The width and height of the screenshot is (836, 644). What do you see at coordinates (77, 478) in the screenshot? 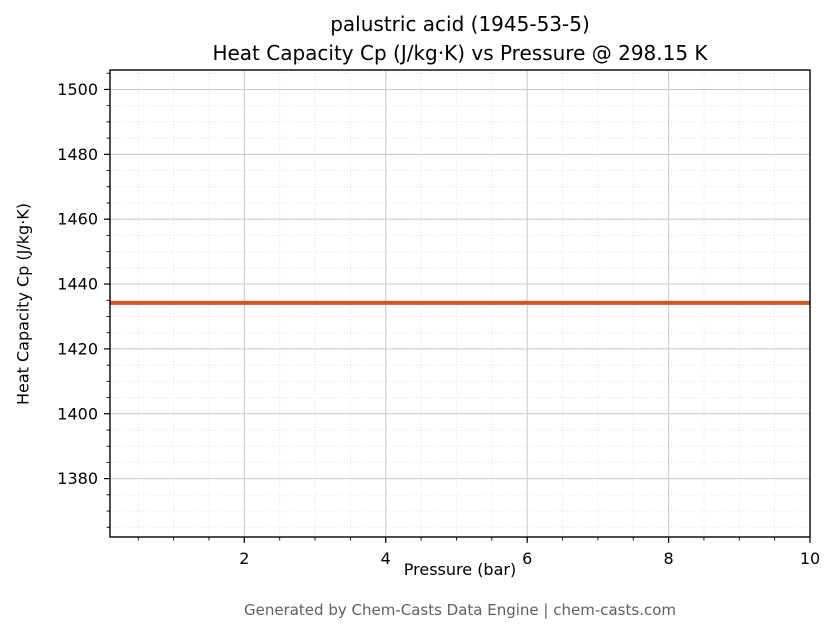
I see `y-tick-label: 1380` at bounding box center [77, 478].